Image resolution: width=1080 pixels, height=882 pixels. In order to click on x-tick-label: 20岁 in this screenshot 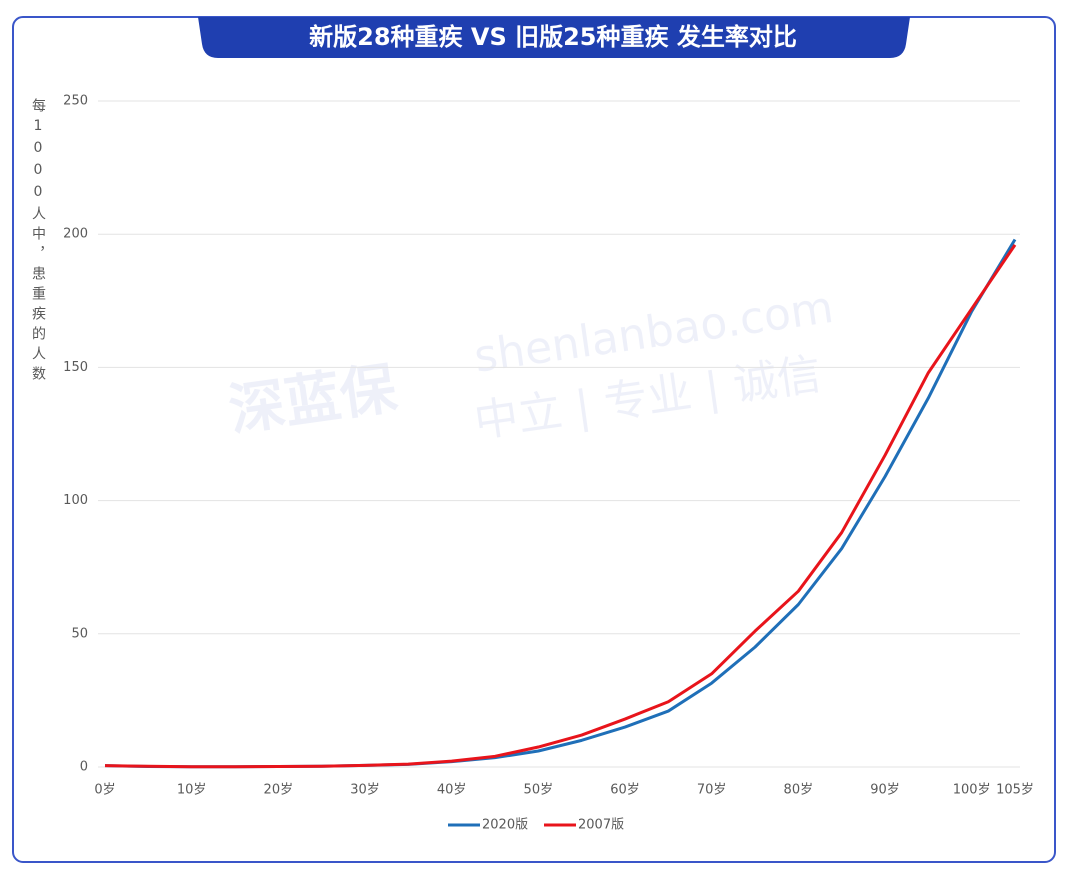, I will do `click(279, 790)`.